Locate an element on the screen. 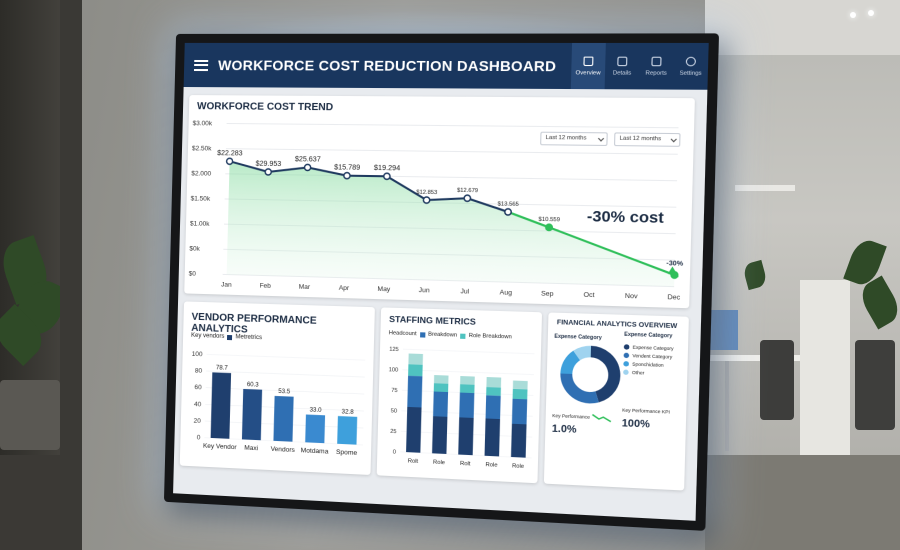  x-tick-label: Maxi is located at coordinates (251, 449).